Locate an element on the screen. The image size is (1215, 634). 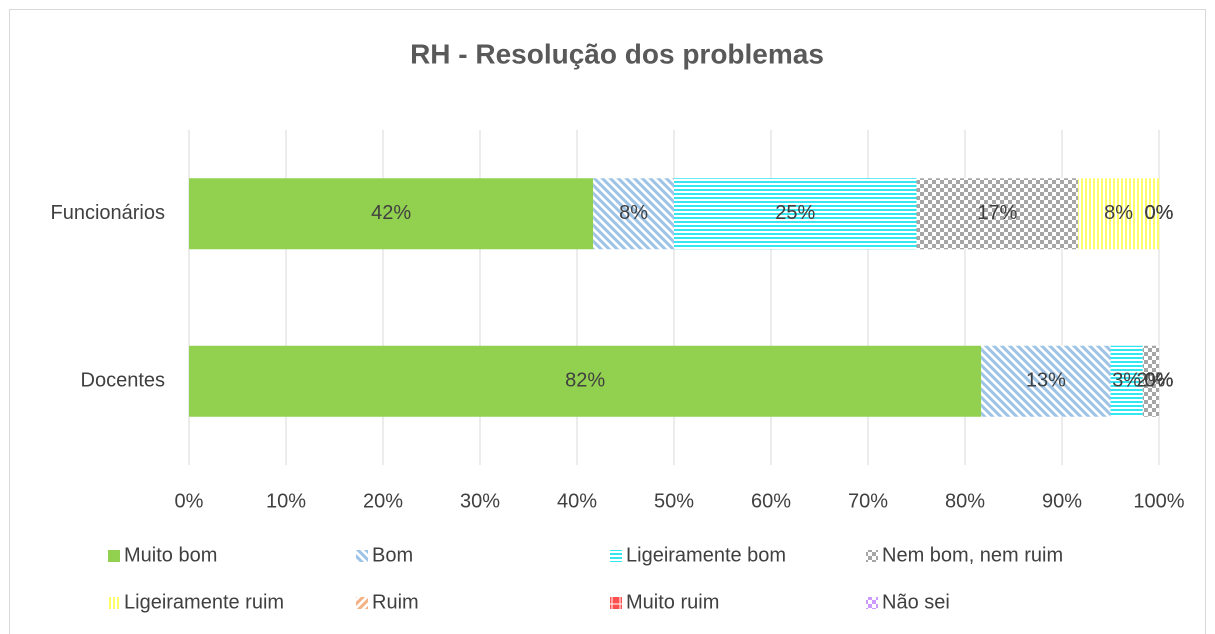
data-label: 42% is located at coordinates (391, 213).